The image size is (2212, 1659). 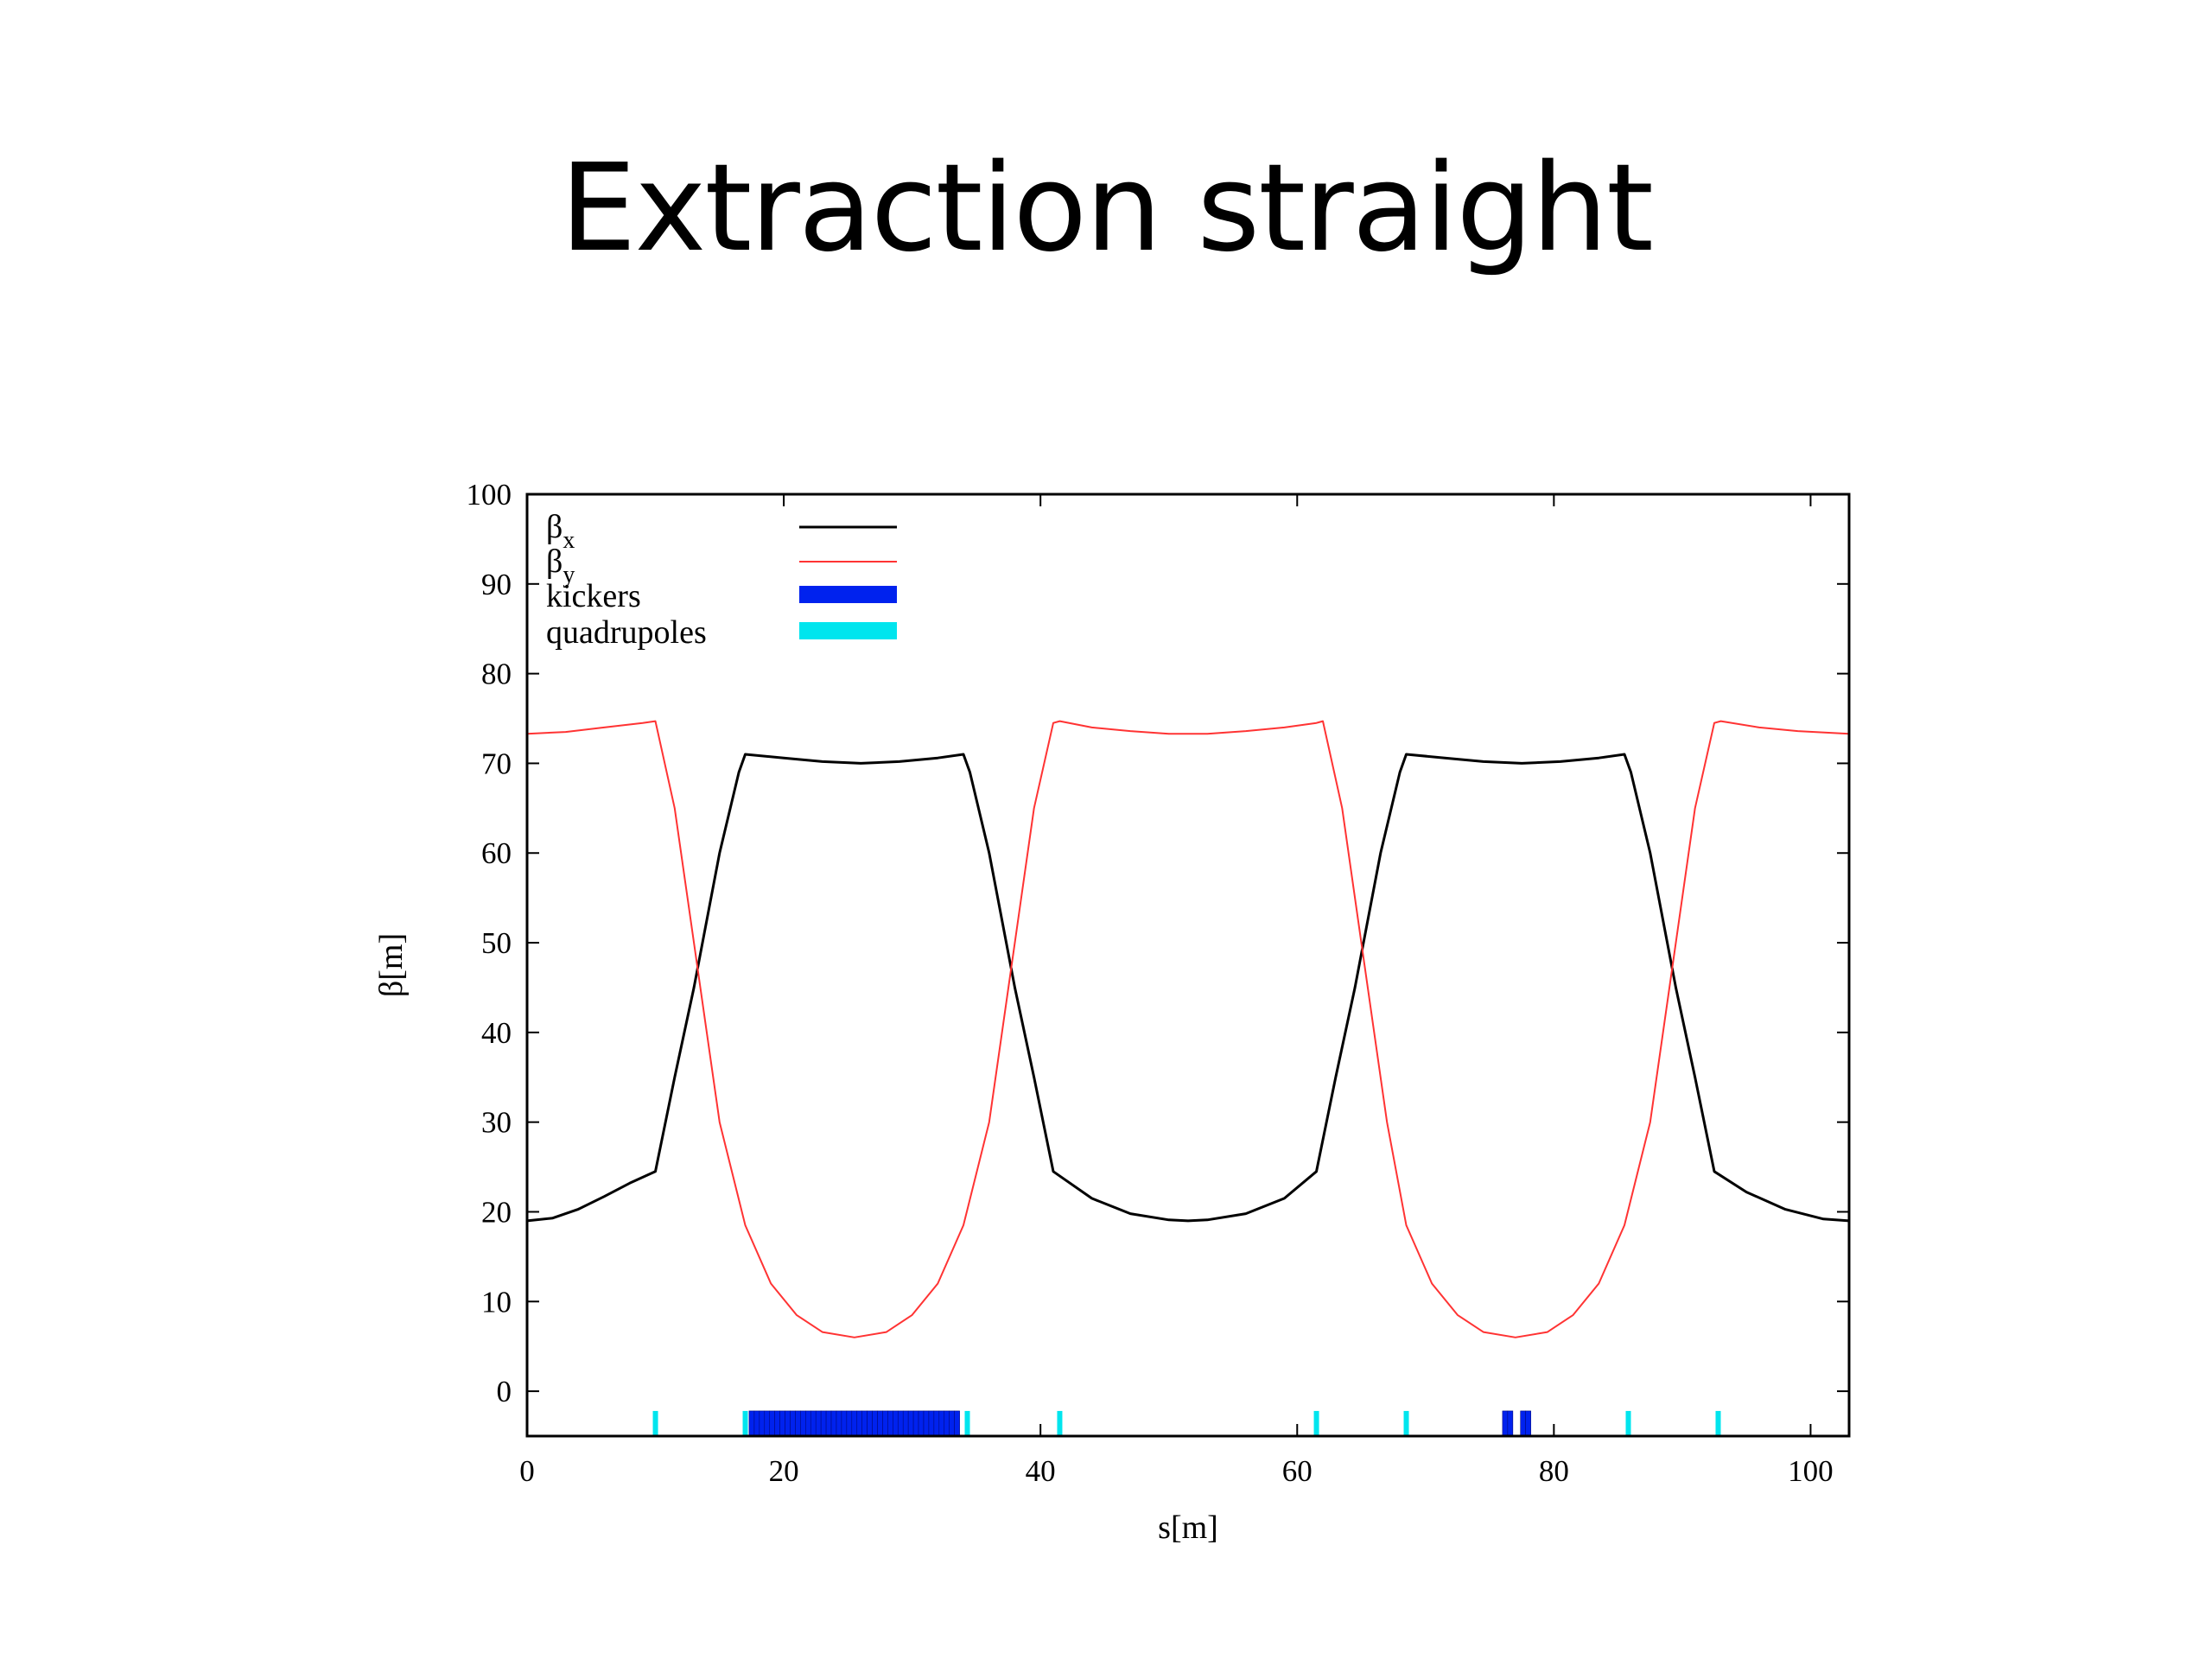 What do you see at coordinates (1811, 1471) in the screenshot?
I see `x-tick-label: 100` at bounding box center [1811, 1471].